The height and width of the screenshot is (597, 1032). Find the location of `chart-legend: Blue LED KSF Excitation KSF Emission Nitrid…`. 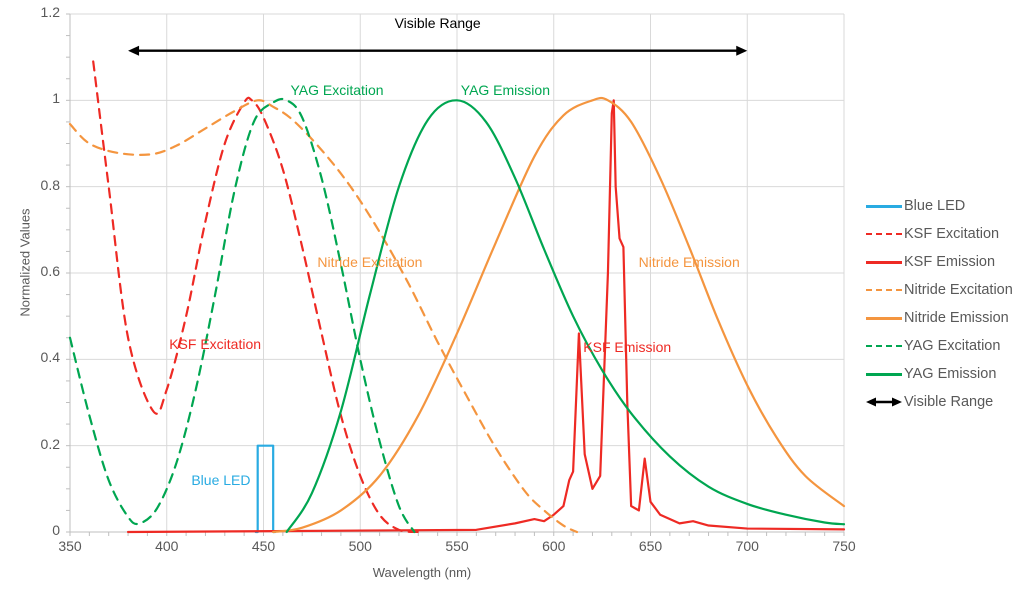

chart-legend: Blue LED KSF Excitation KSF Emission Nitrid… is located at coordinates (949, 304).